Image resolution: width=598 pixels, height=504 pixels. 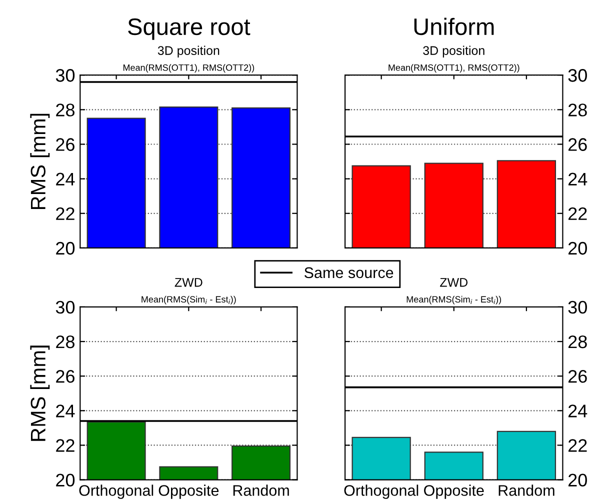 I want to click on chart-title: Uniform, so click(x=454, y=27).